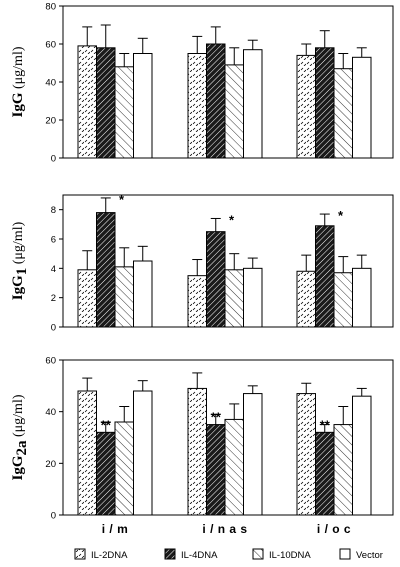  Describe the element at coordinates (53, 240) in the screenshot. I see `y-tick-label: 6` at that location.